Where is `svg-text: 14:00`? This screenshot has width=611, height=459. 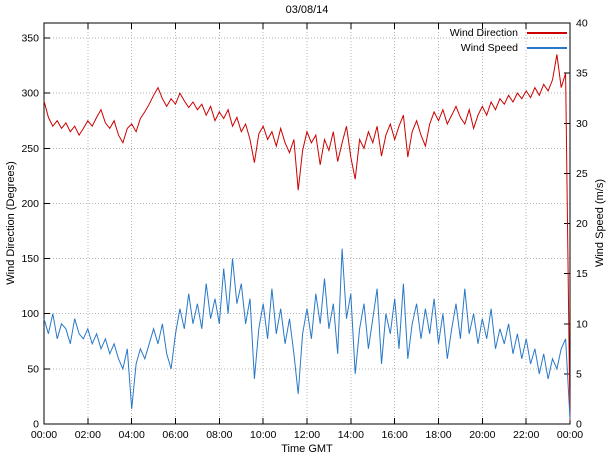
svg-text: 14:00 is located at coordinates (351, 435).